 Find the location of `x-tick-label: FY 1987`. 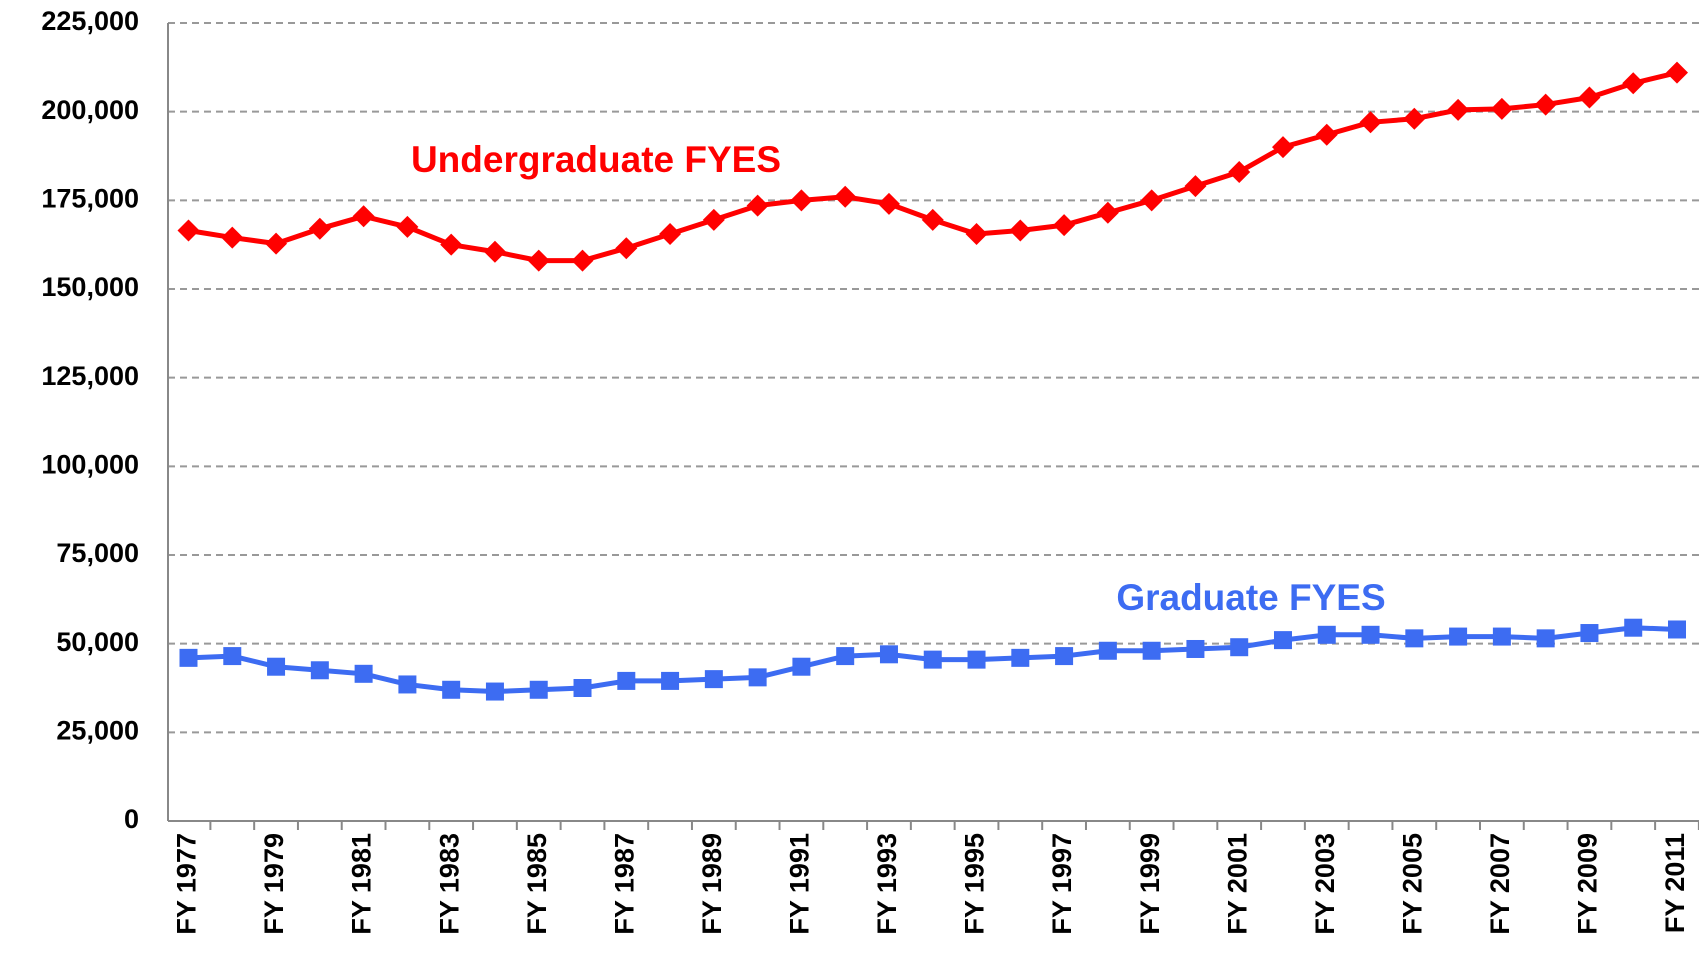

x-tick-label: FY 1987 is located at coordinates (624, 884).